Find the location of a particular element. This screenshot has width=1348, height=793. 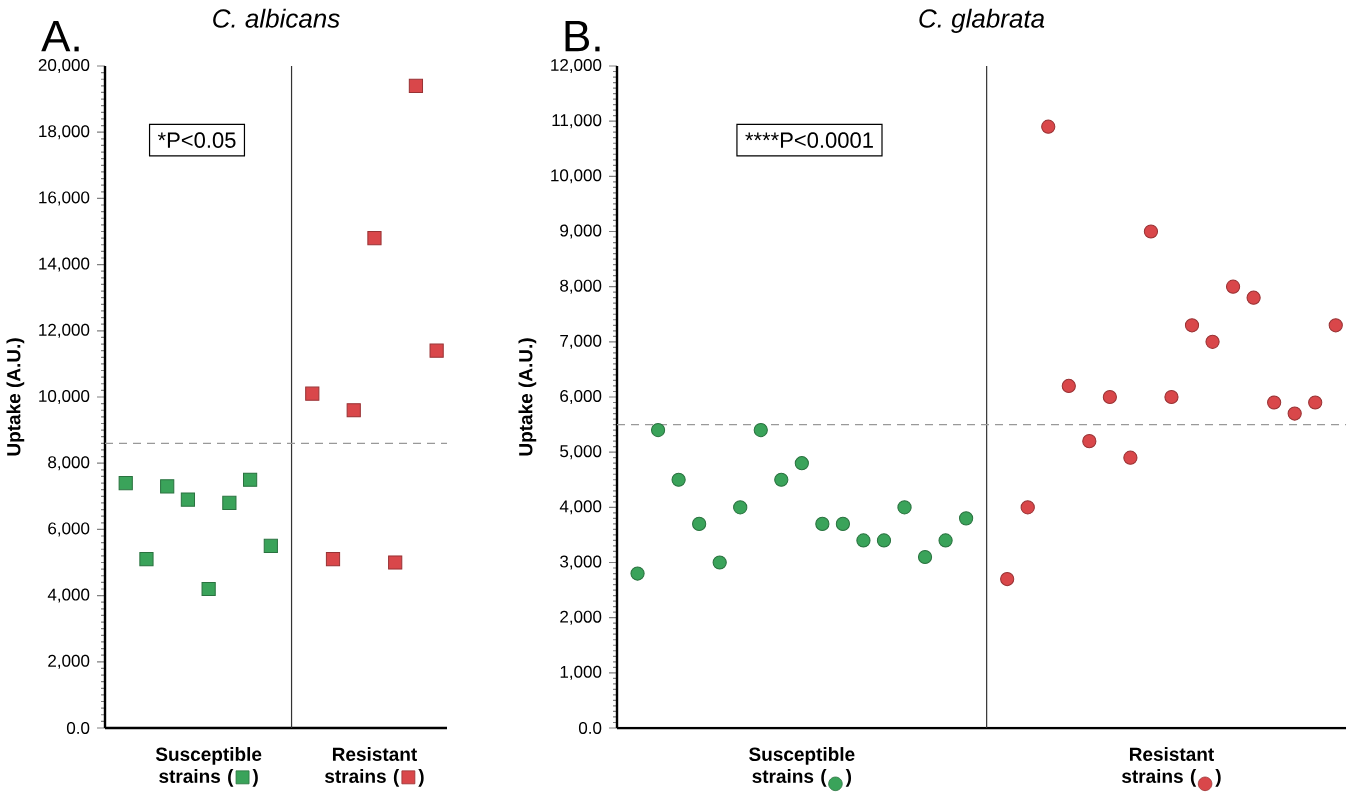

y-tick-label: 1,000 is located at coordinates (581, 672).